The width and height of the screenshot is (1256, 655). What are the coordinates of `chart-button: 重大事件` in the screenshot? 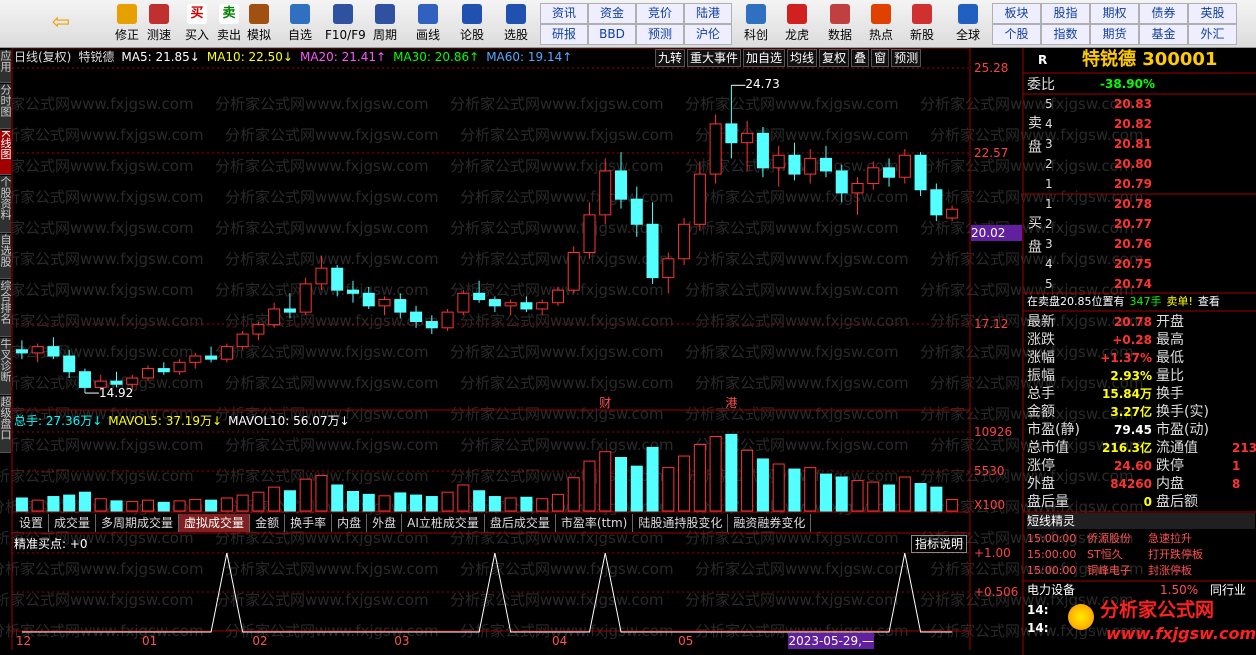 It's located at (714, 58).